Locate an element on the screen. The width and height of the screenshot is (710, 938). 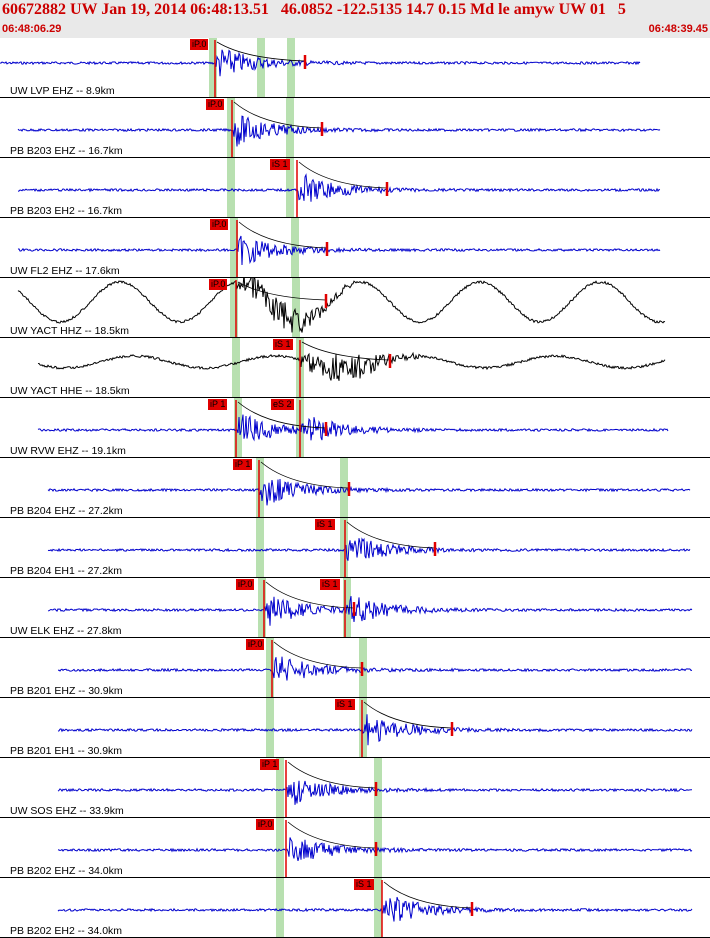
trace-panel: iS 1 PB B203 EH2 -- 16.7km is located at coordinates (355, 188).